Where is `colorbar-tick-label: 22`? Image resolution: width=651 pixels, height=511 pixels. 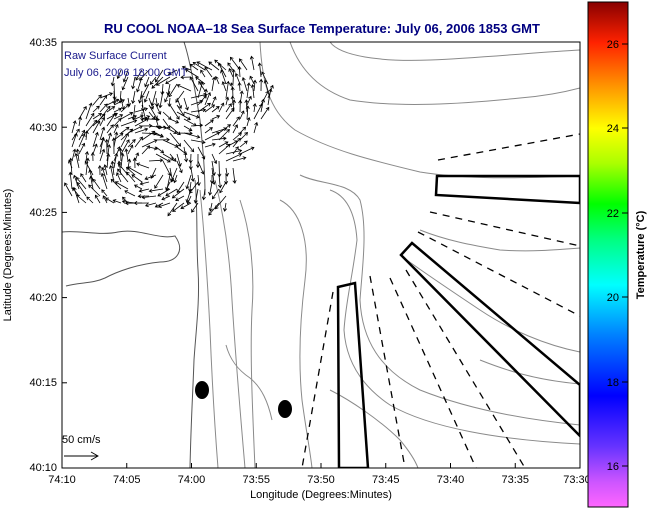
colorbar-tick-label: 22 is located at coordinates (613, 214).